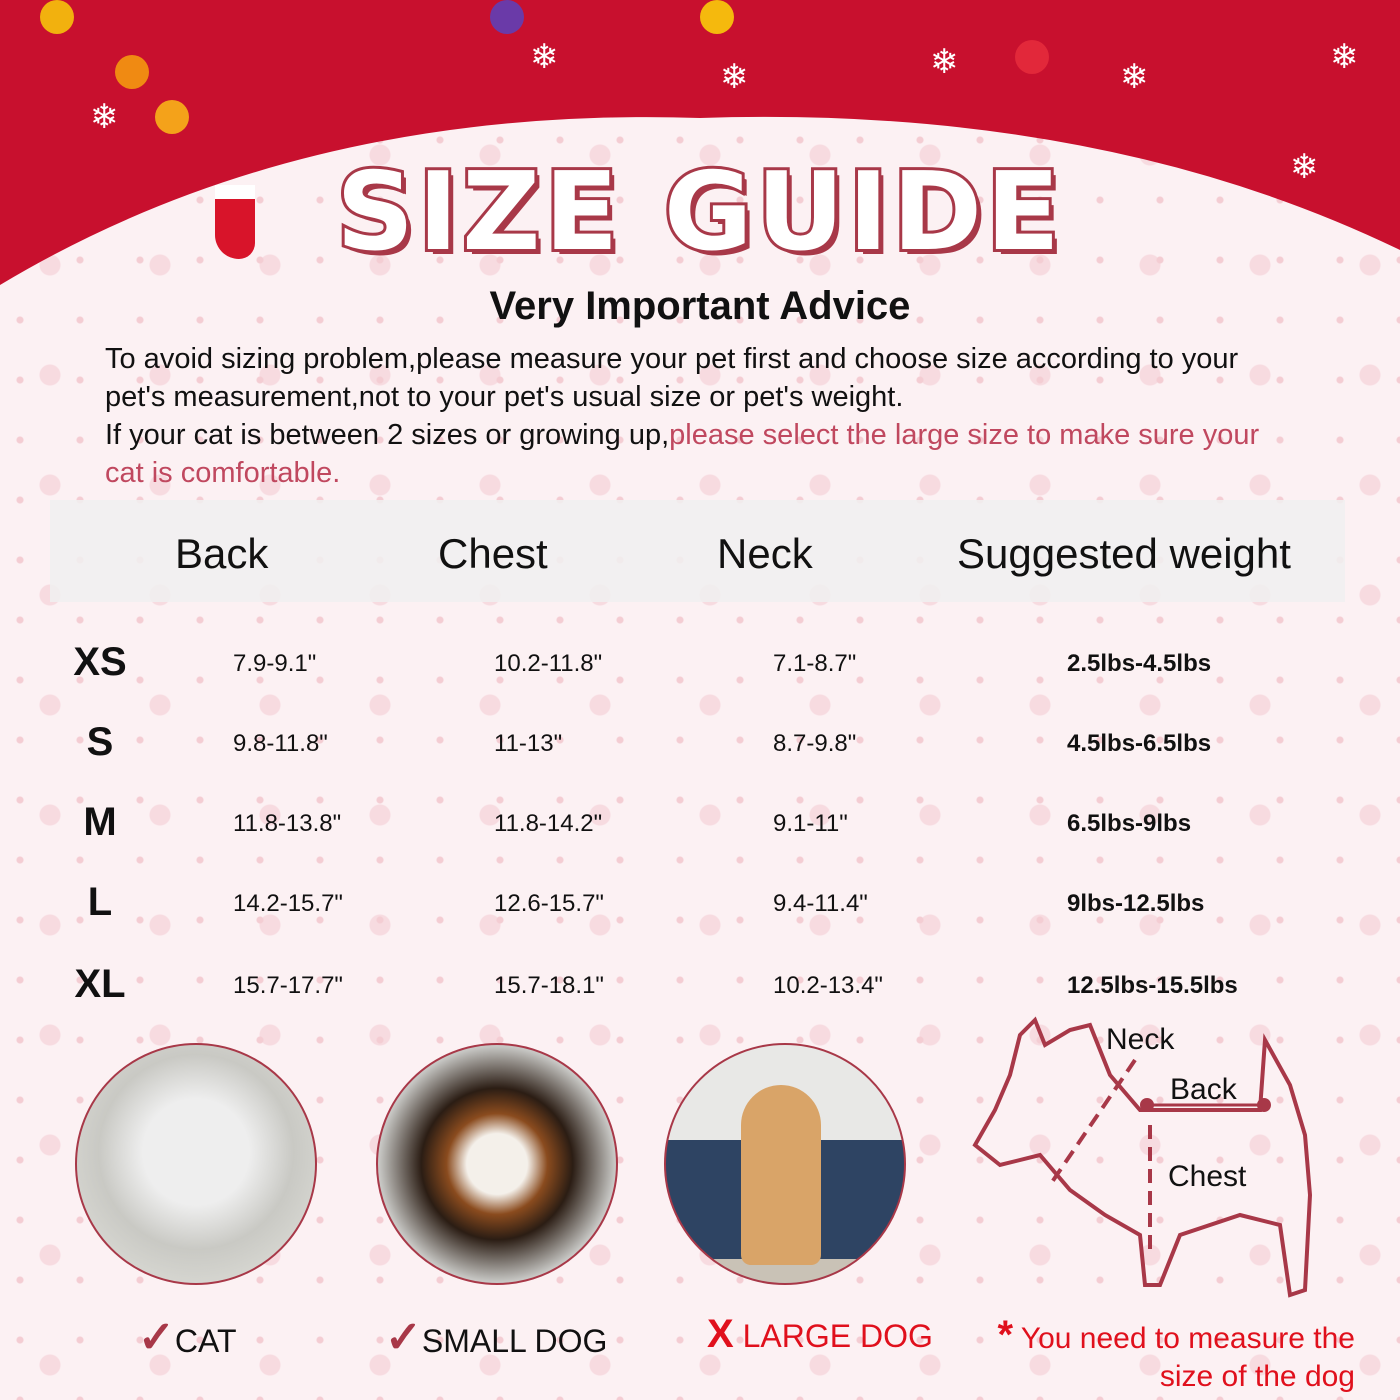 Image resolution: width=1400 pixels, height=1400 pixels. I want to click on dog-silhouette, so click(781, 1175).